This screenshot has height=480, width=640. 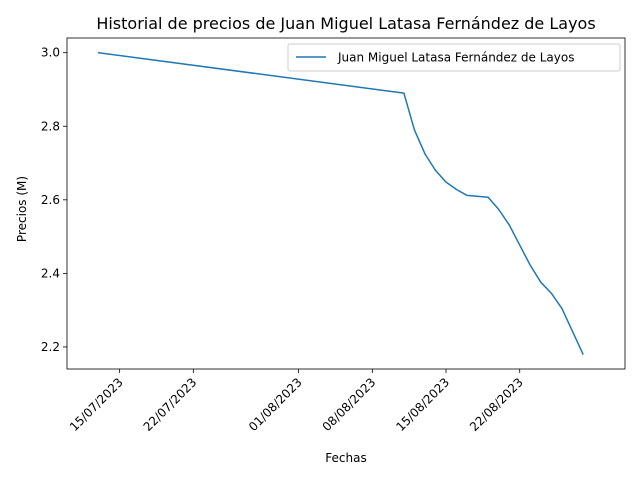 I want to click on legend-label: Juan Miguel Latasa Fernández de Layos, so click(x=455, y=58).